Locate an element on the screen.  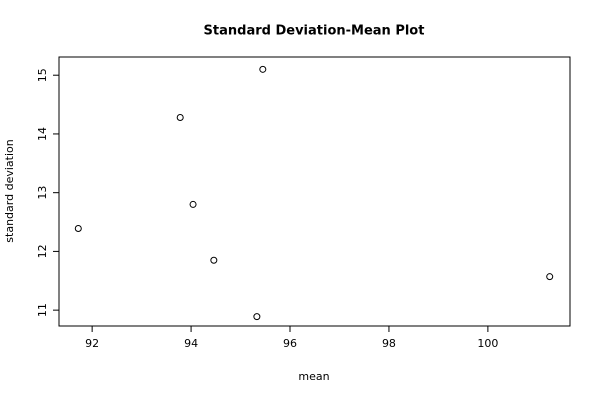
y-tick-label: 12 is located at coordinates (42, 251).